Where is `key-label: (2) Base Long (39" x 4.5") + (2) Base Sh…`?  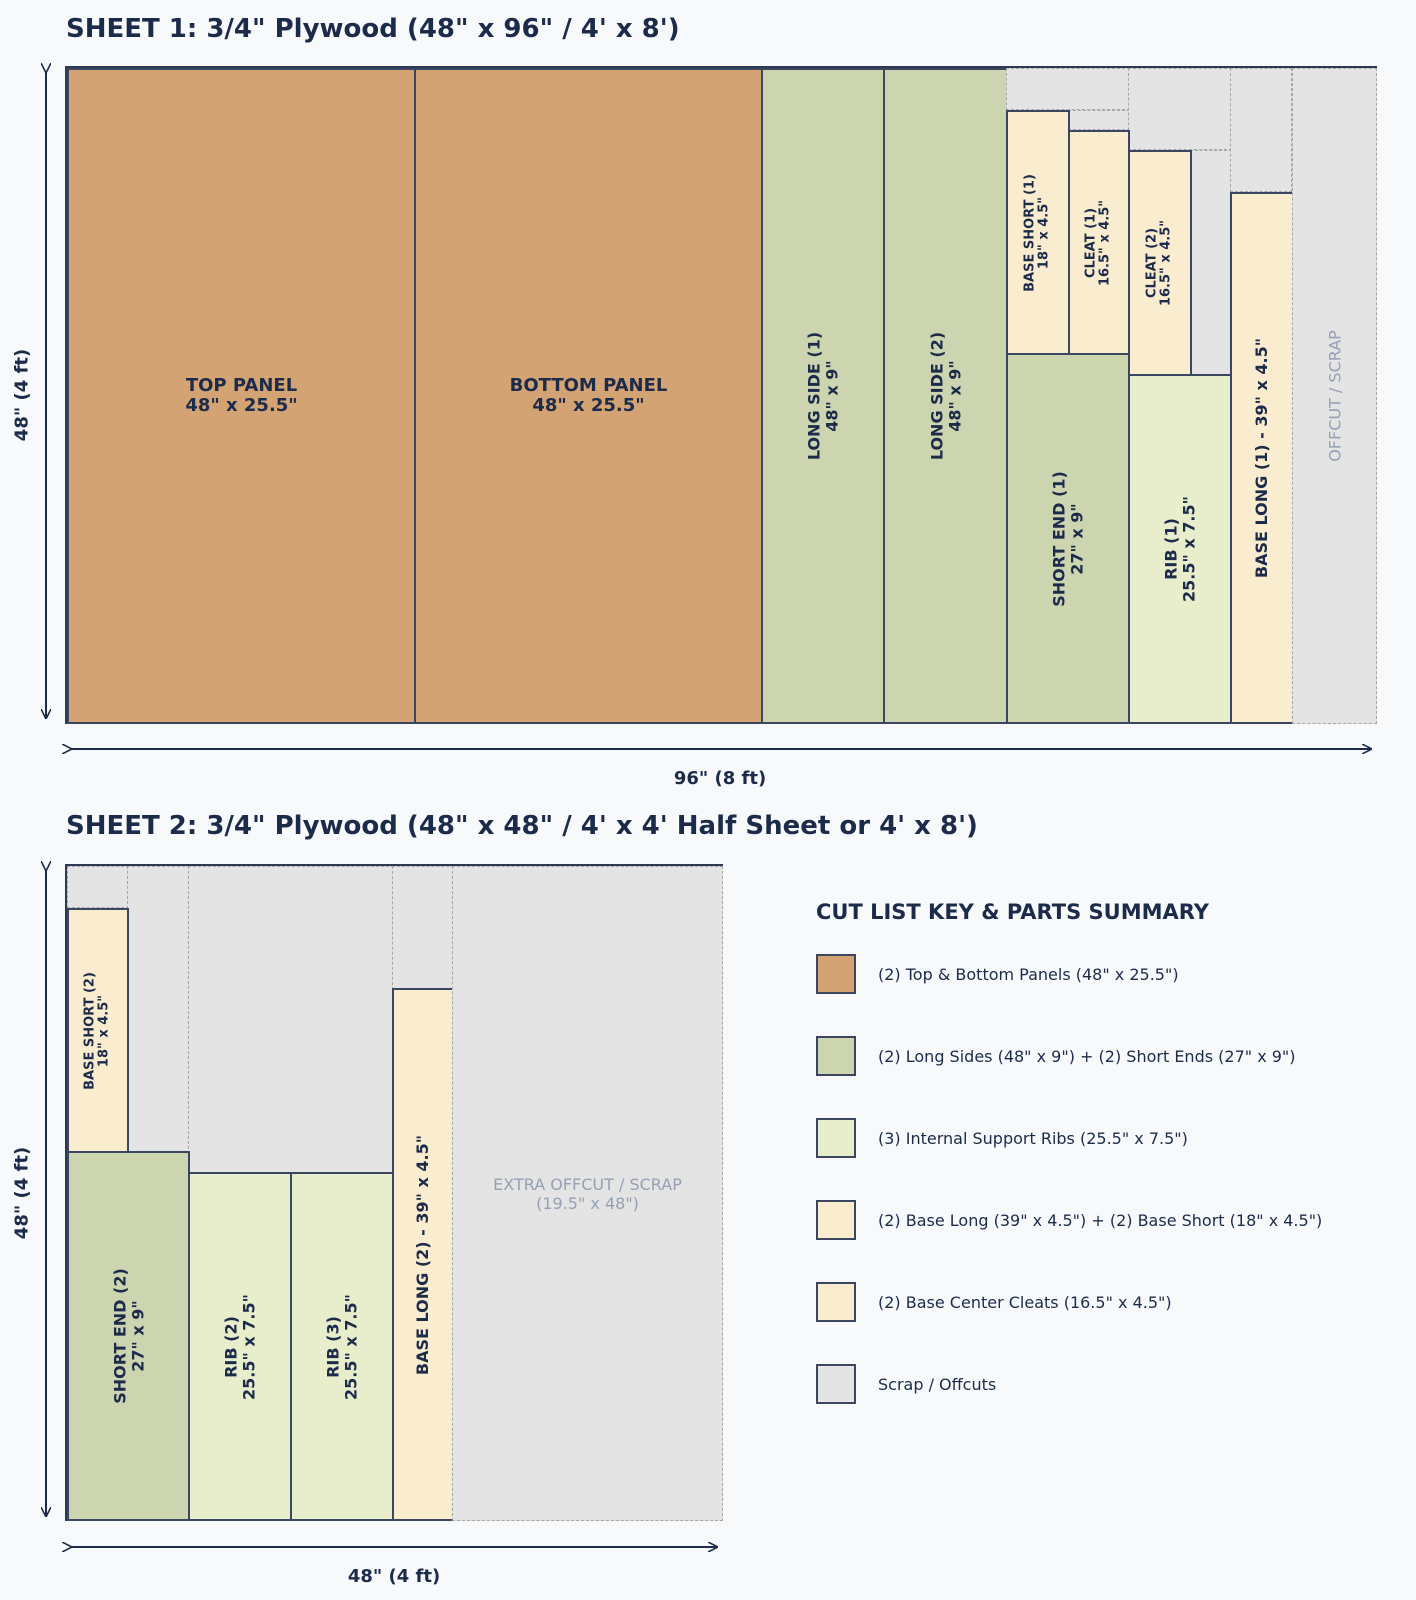
key-label: (2) Base Long (39" x 4.5") + (2) Base Sh… is located at coordinates (1100, 1220).